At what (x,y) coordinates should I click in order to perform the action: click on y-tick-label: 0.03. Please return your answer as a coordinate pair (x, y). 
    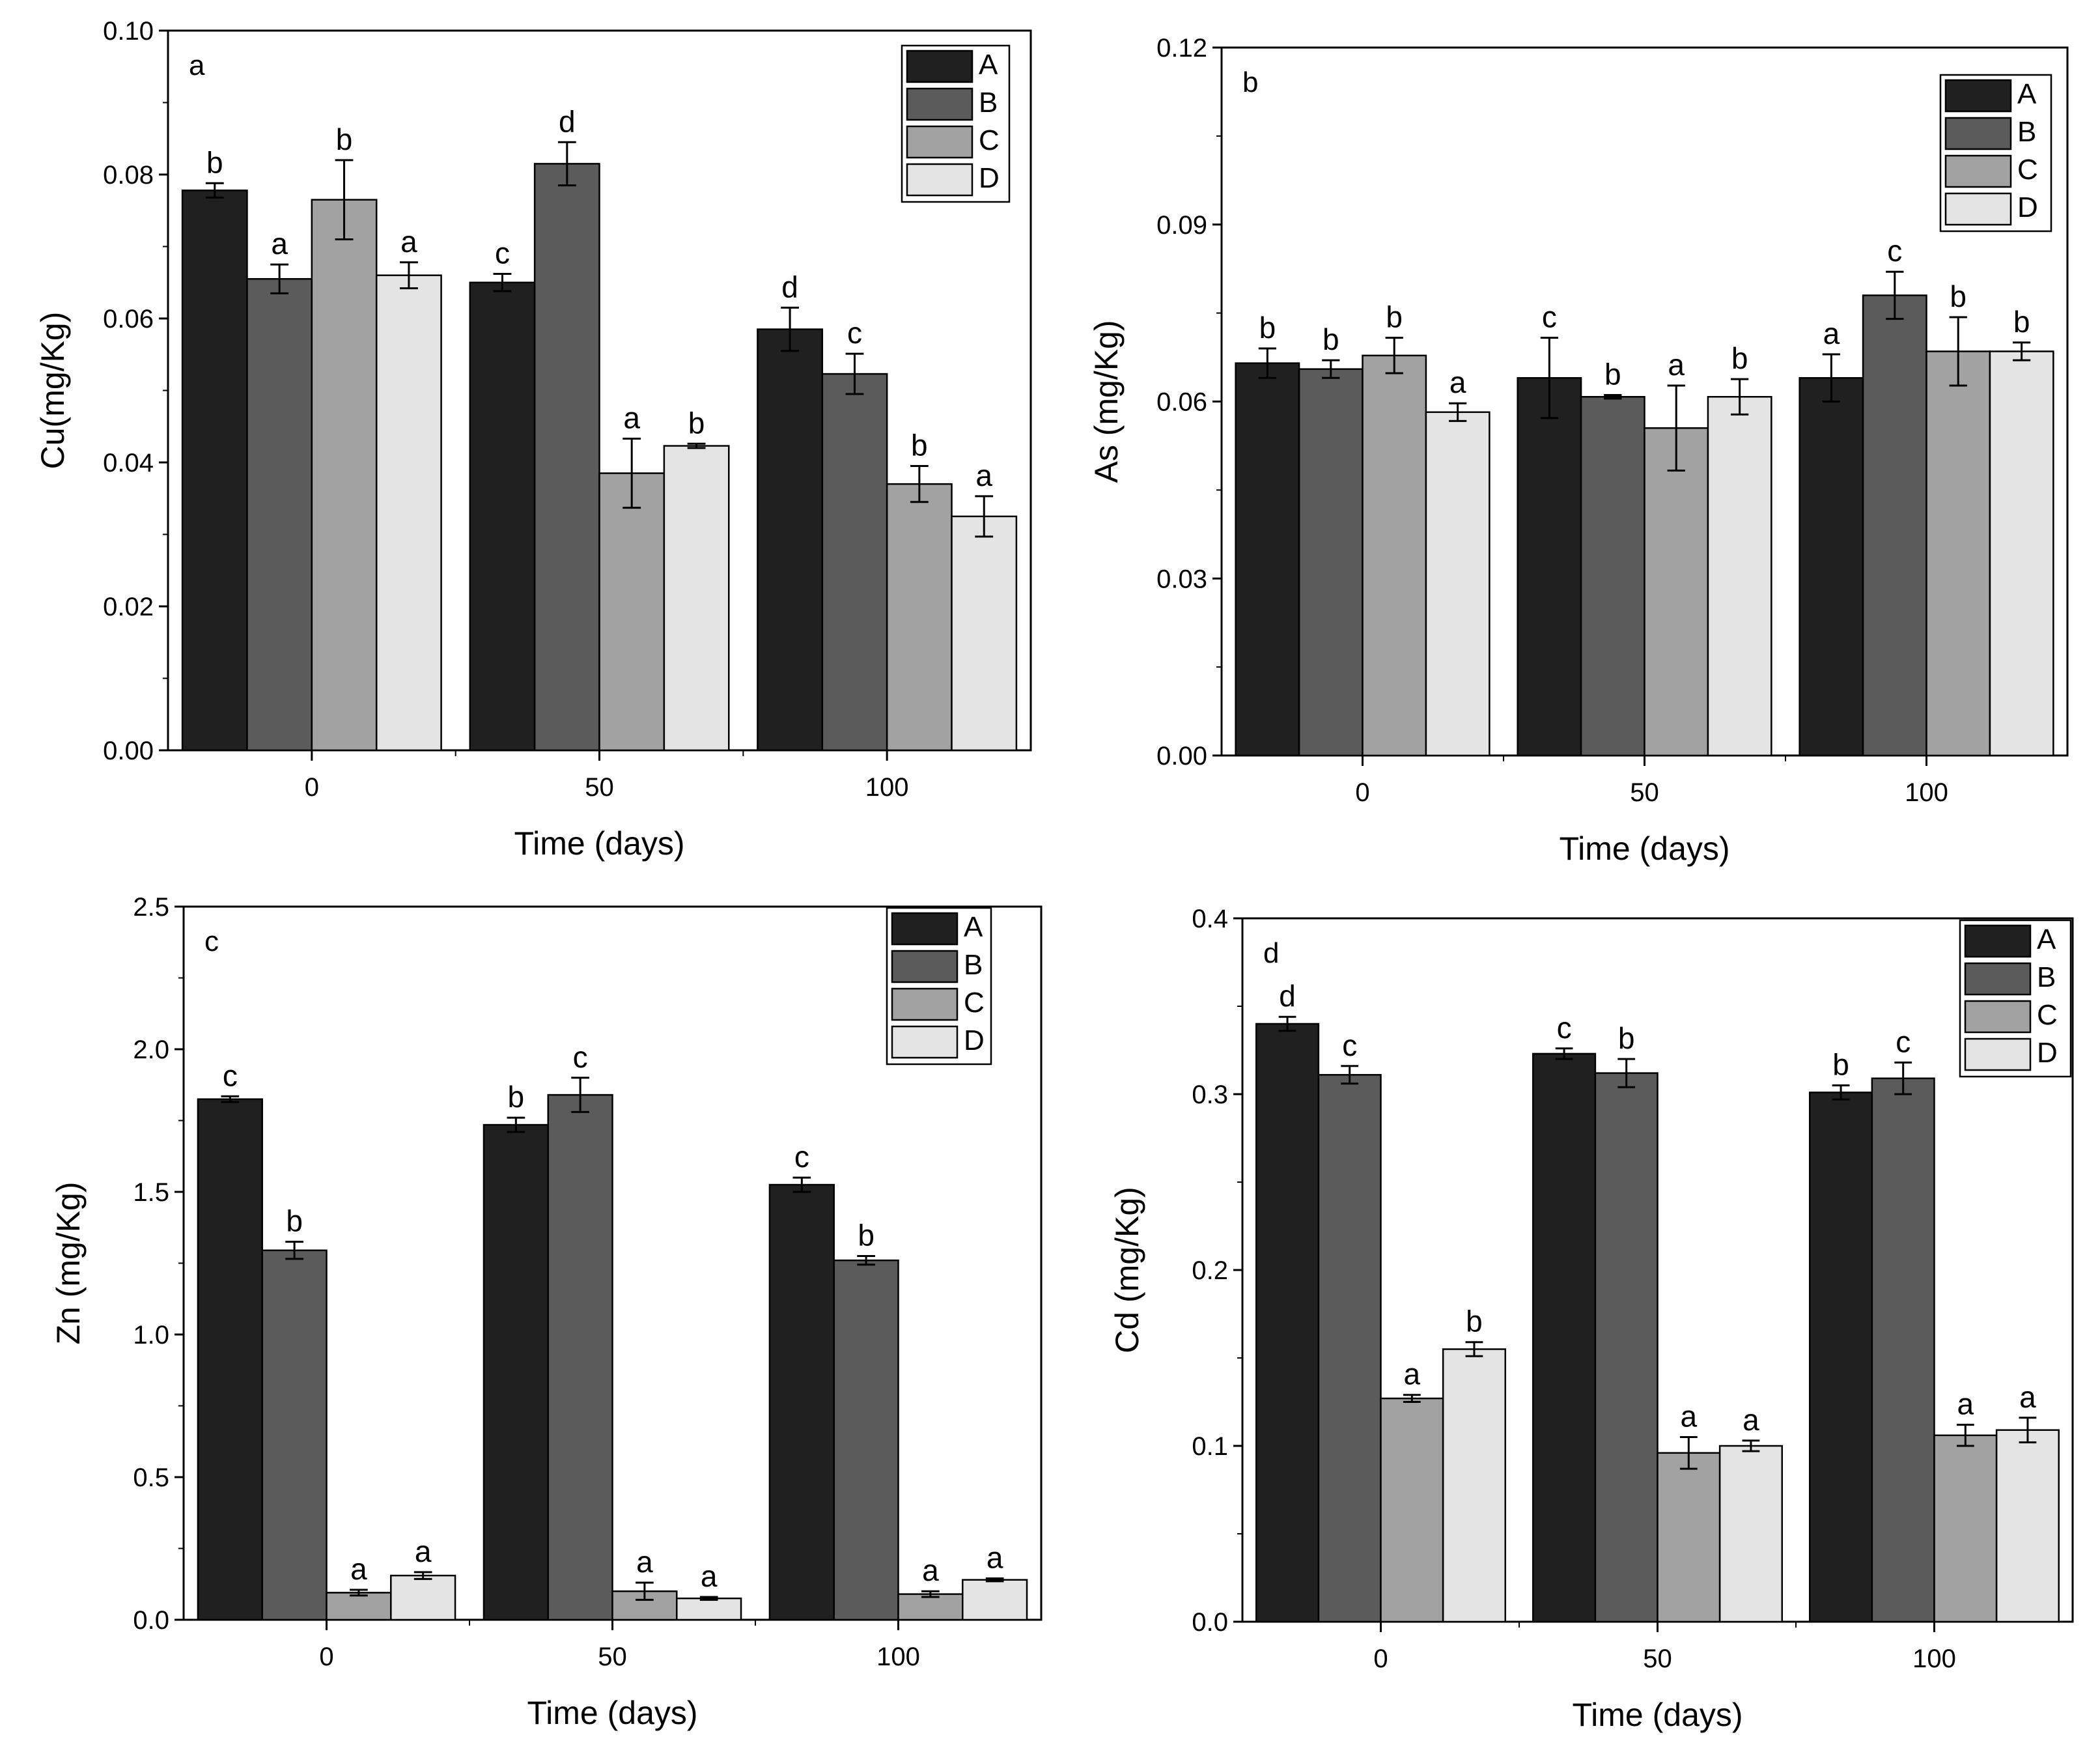
    Looking at the image, I should click on (1182, 579).